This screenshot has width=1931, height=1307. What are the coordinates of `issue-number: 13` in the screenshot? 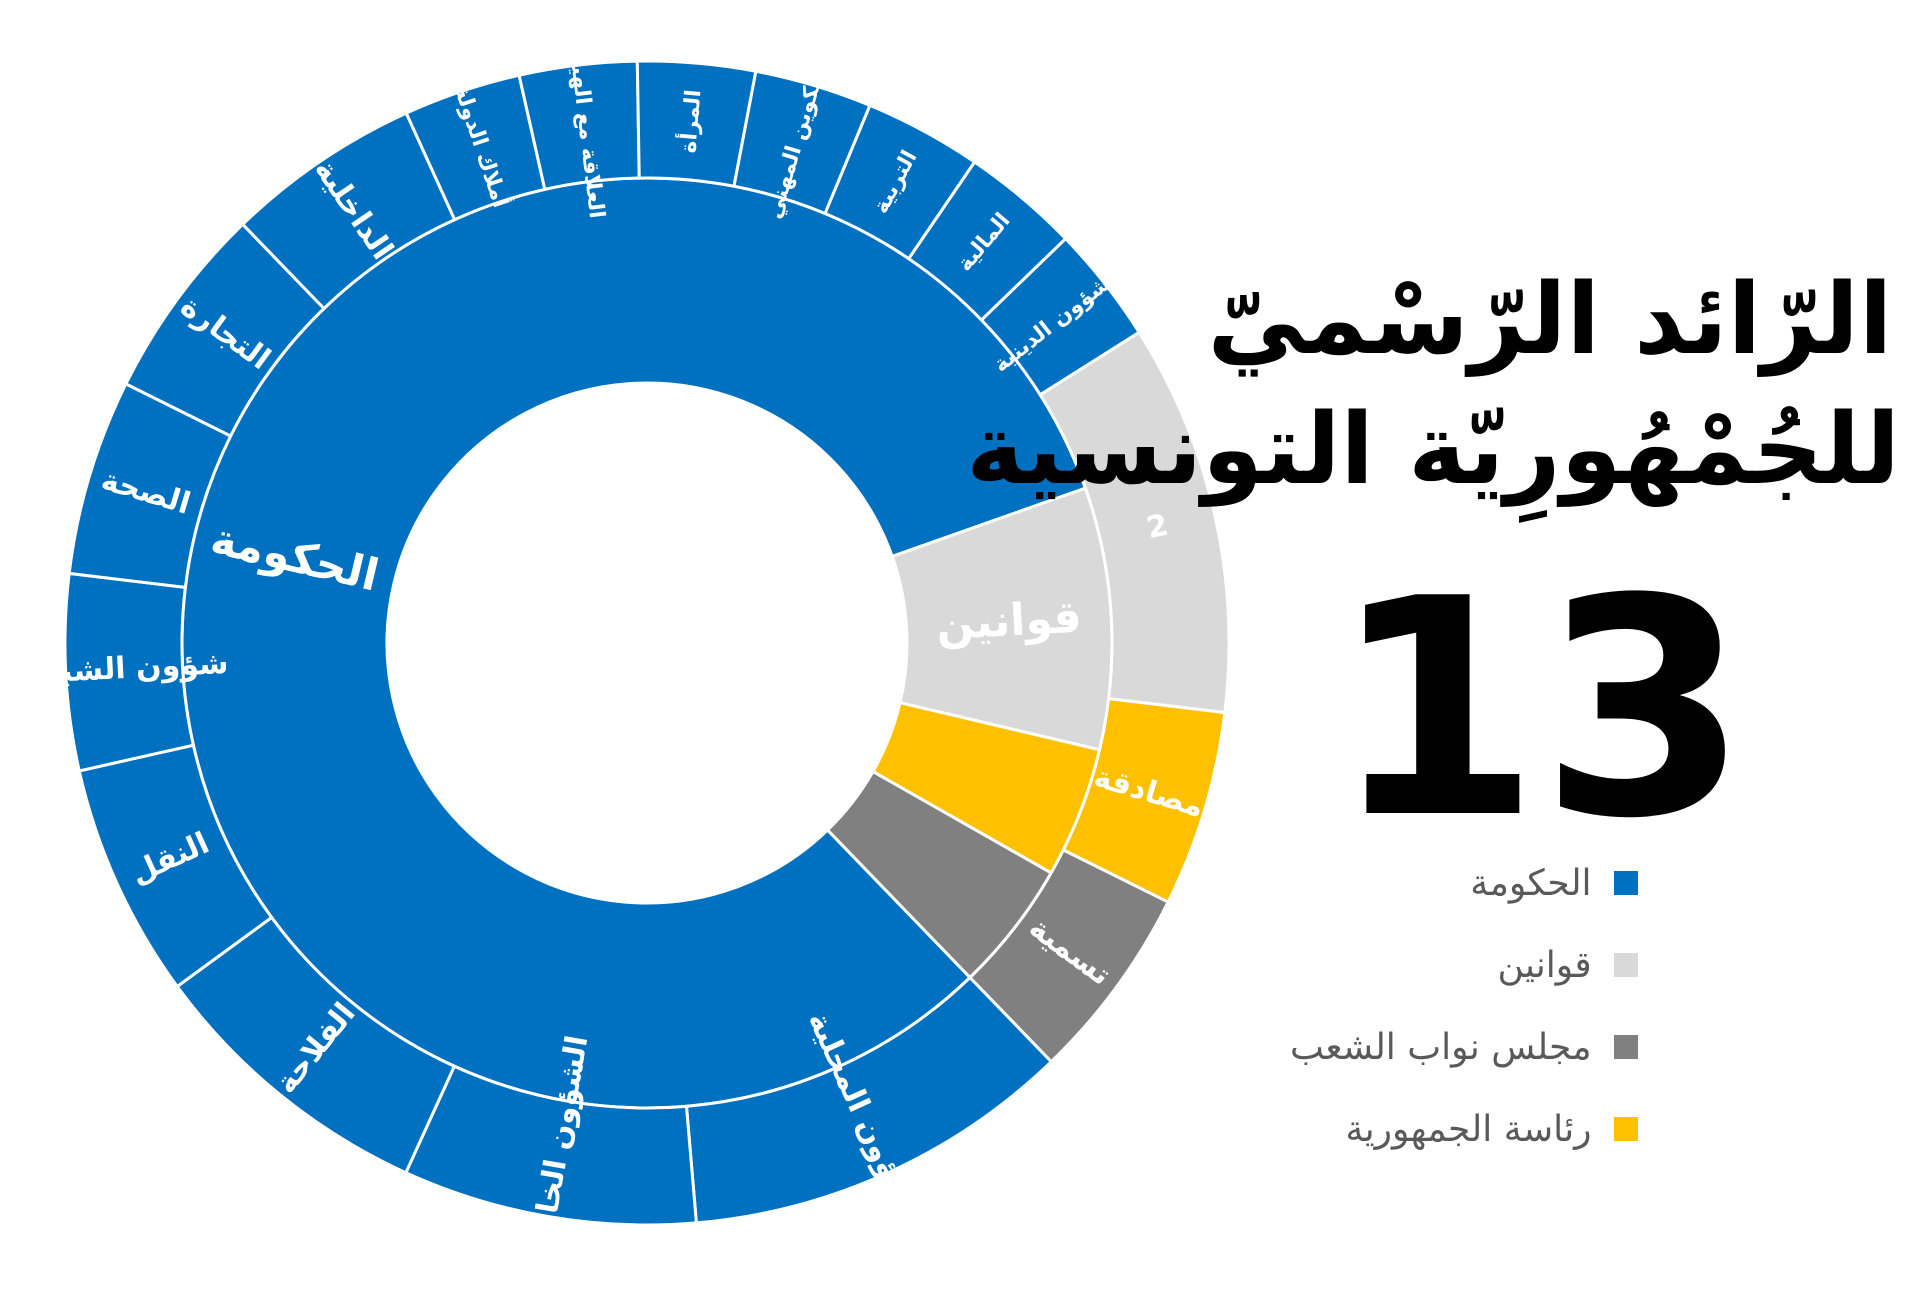 It's located at (1540, 709).